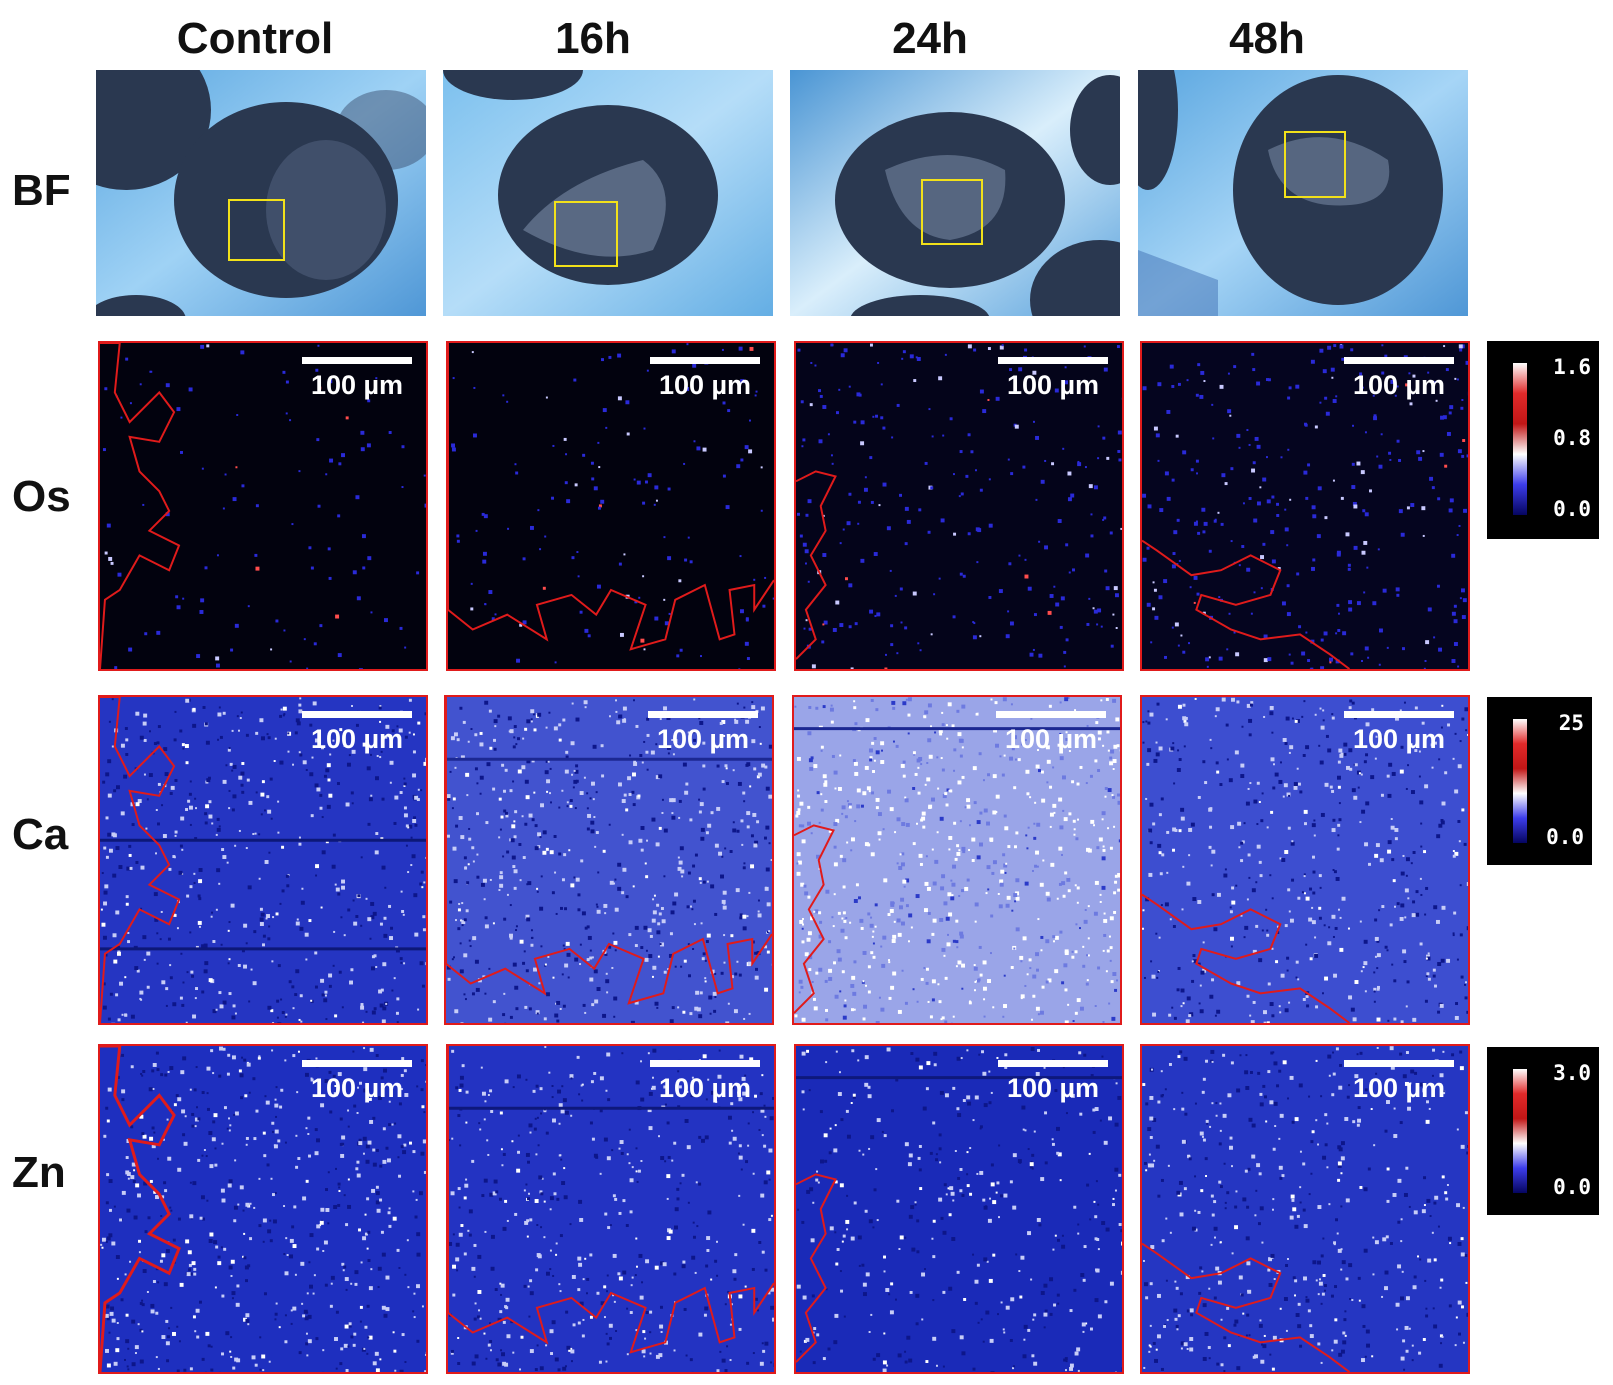  What do you see at coordinates (263, 1209) in the screenshot?
I see `zn-map-control: 100 µm` at bounding box center [263, 1209].